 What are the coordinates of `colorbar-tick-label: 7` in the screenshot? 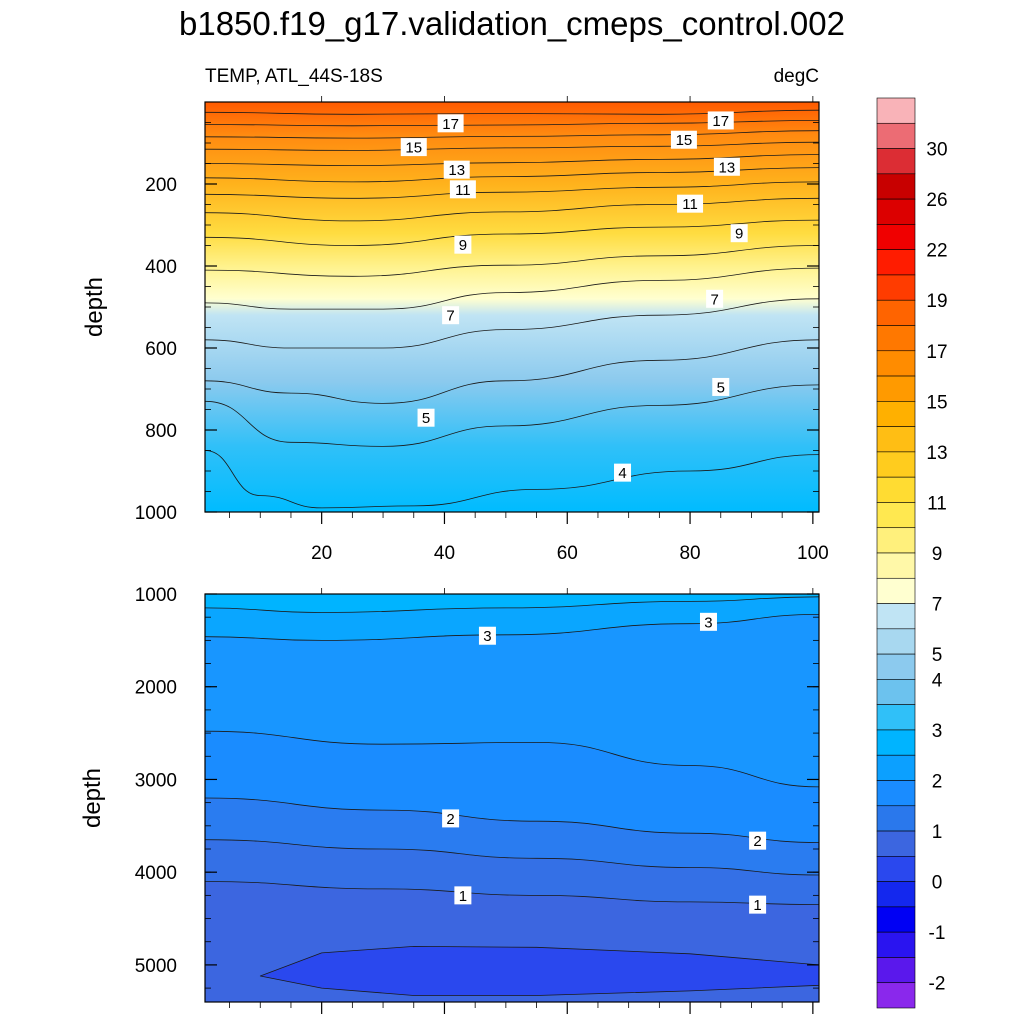 It's located at (937, 605).